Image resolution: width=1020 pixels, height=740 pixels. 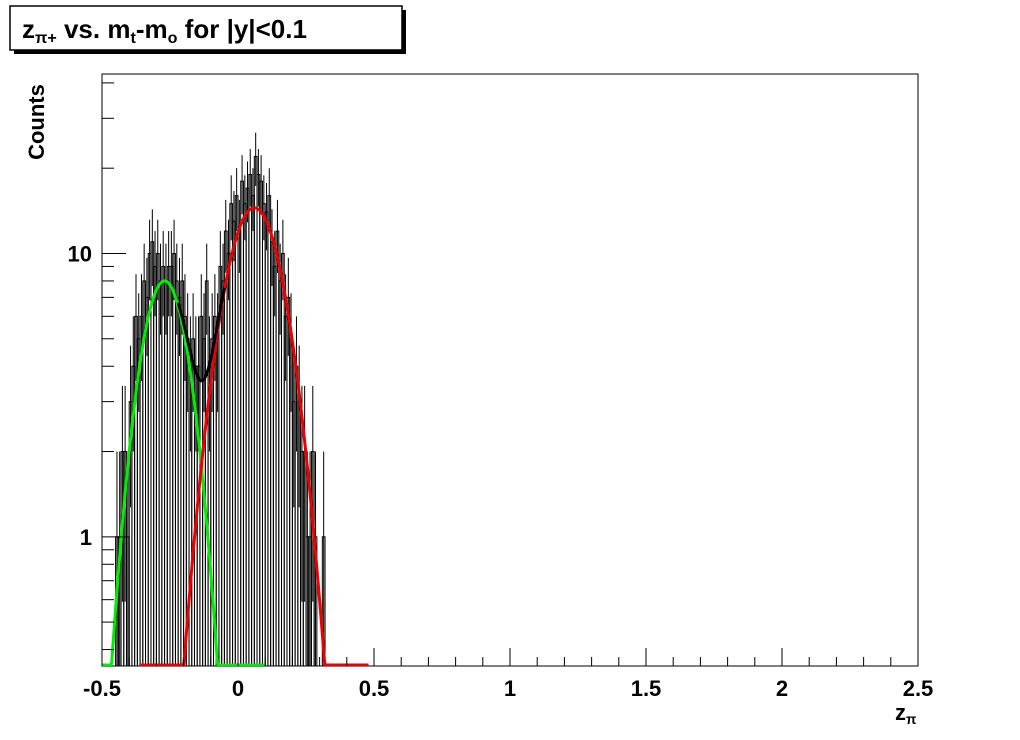 I want to click on x-tick-label: 1, so click(x=510, y=688).